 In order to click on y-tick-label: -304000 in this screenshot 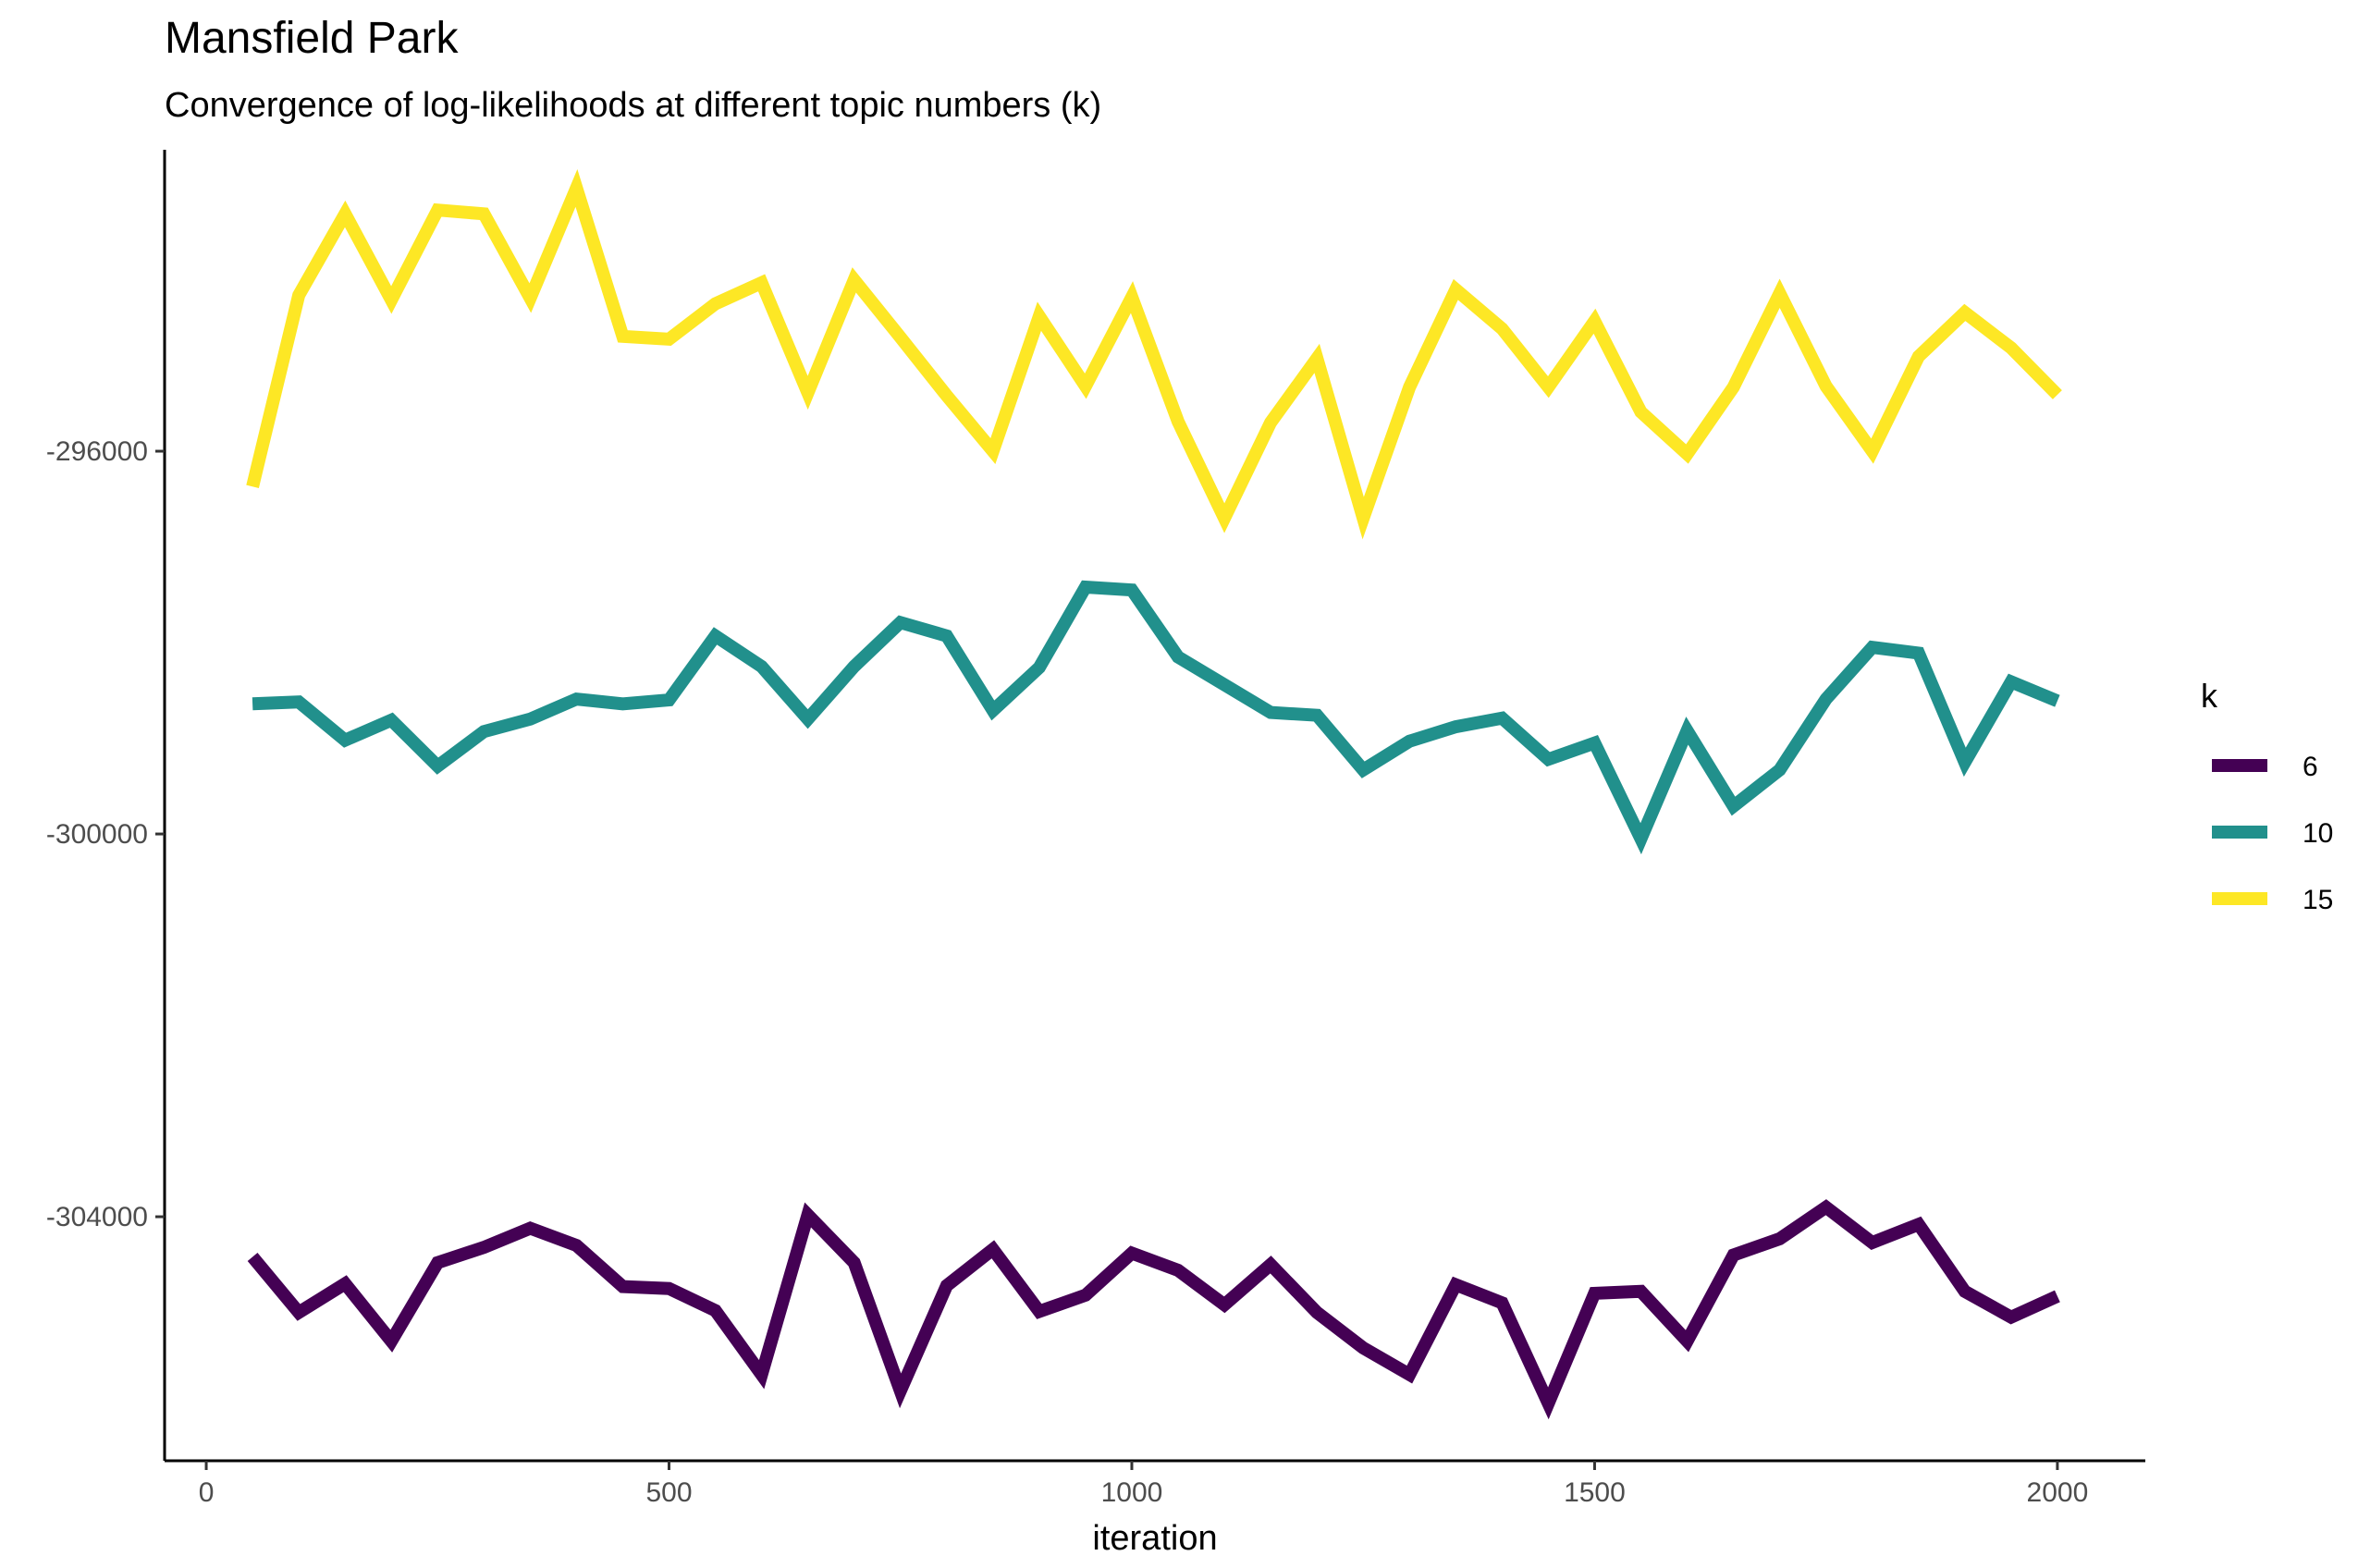, I will do `click(97, 1217)`.